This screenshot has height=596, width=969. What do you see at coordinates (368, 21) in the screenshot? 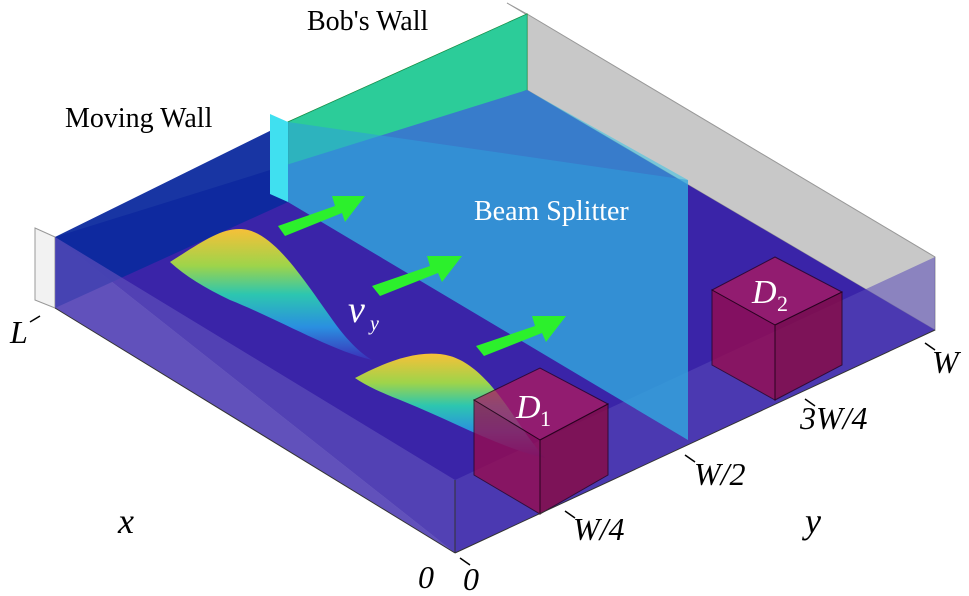
I see `bobs-wall-label: Bob's Wall` at bounding box center [368, 21].